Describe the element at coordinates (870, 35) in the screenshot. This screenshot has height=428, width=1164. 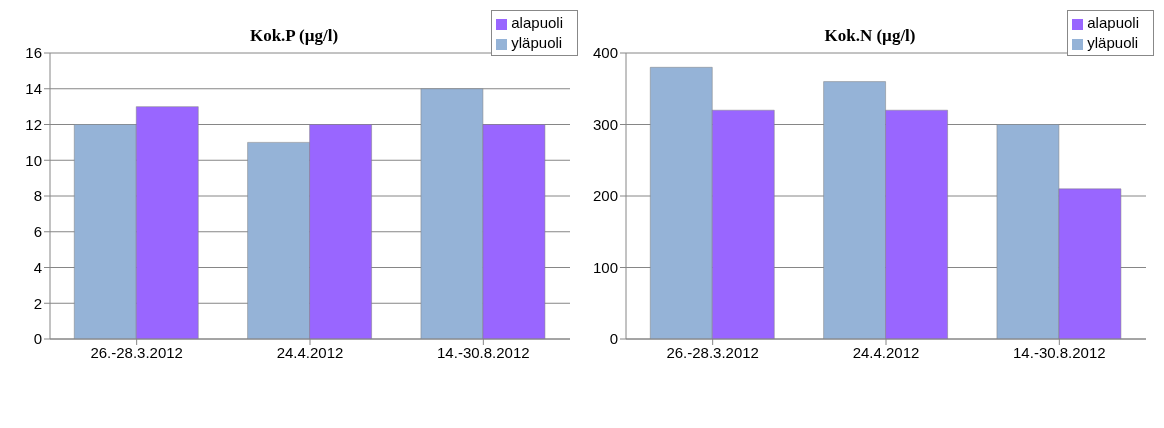
I see `chart-title: Kok.N (µg/l)` at that location.